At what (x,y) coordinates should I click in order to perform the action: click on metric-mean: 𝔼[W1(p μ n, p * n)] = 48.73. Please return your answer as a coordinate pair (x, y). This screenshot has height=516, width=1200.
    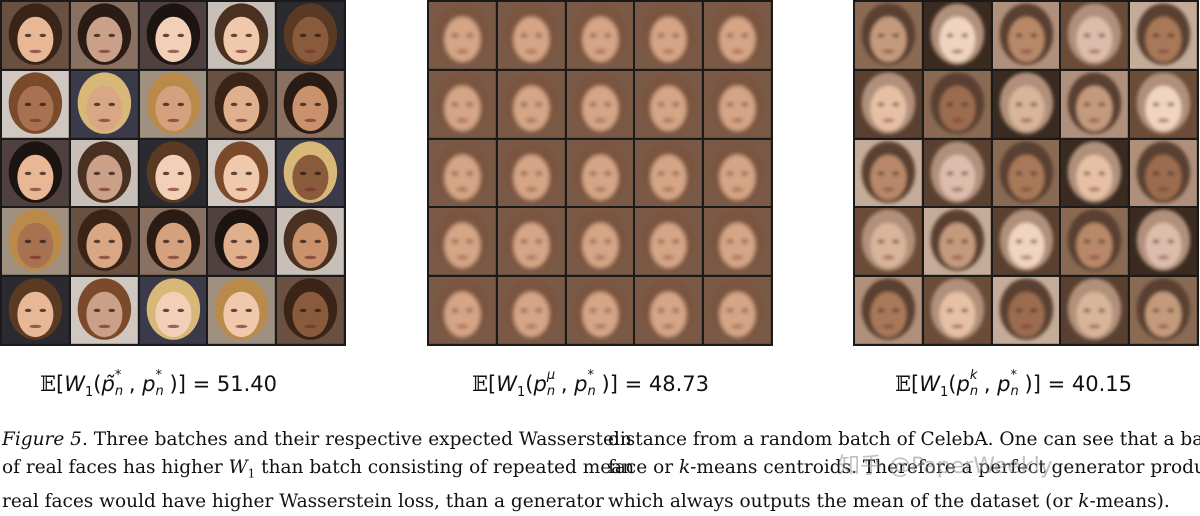
    Looking at the image, I should click on (590, 384).